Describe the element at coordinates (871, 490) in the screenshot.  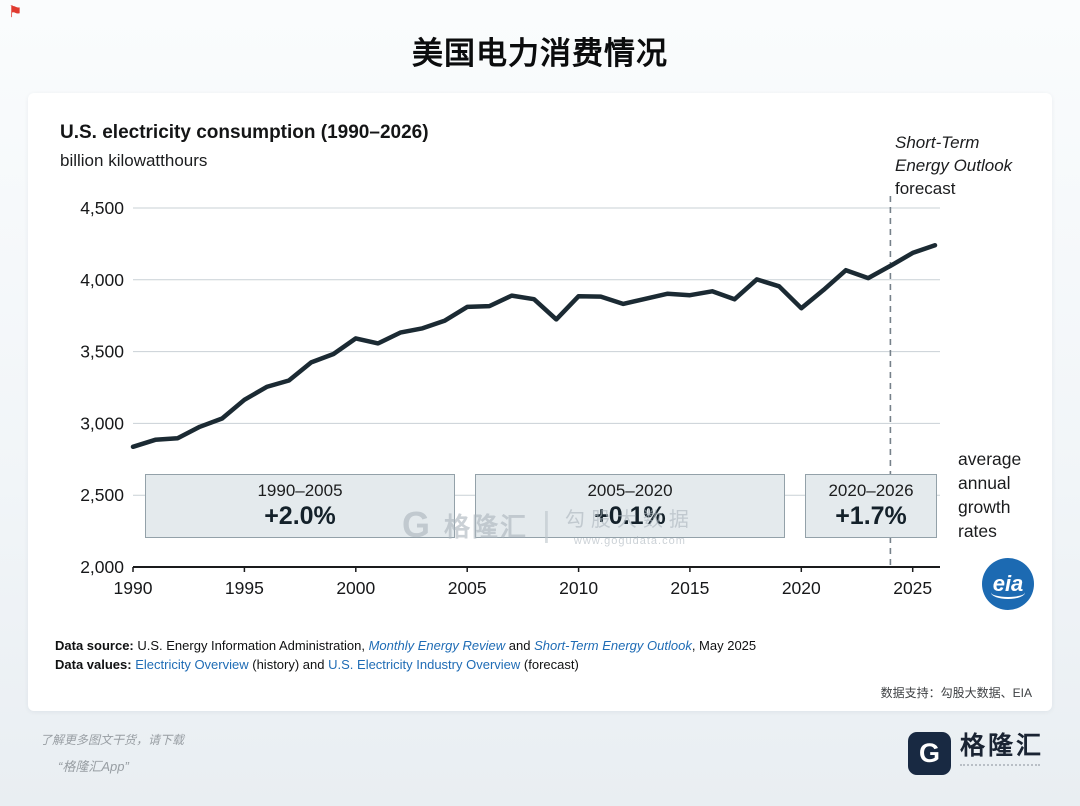
I see `growth-period: 2020–2026` at that location.